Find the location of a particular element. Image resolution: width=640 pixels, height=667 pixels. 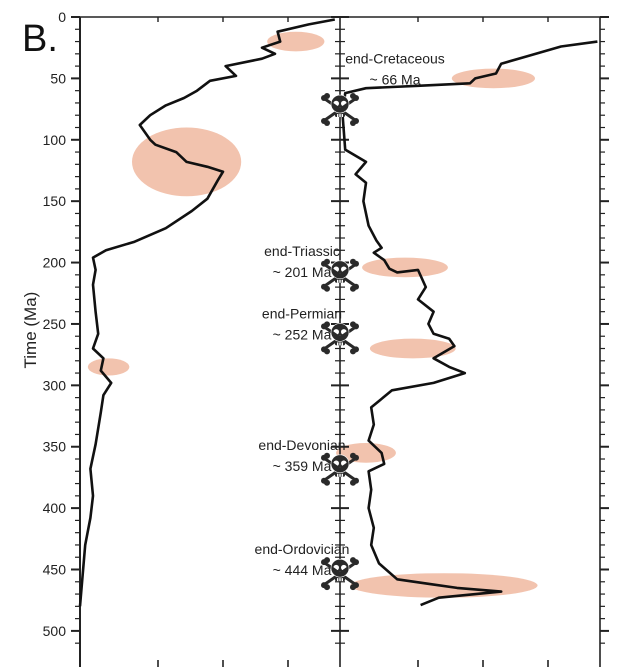

y-tick-label: 150 is located at coordinates (55, 201).